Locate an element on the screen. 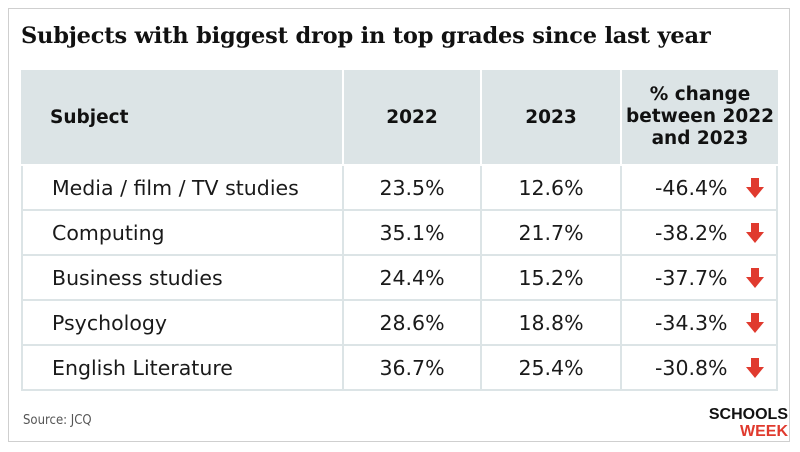  header-change: % change between 2022 and 2023 is located at coordinates (699, 118).